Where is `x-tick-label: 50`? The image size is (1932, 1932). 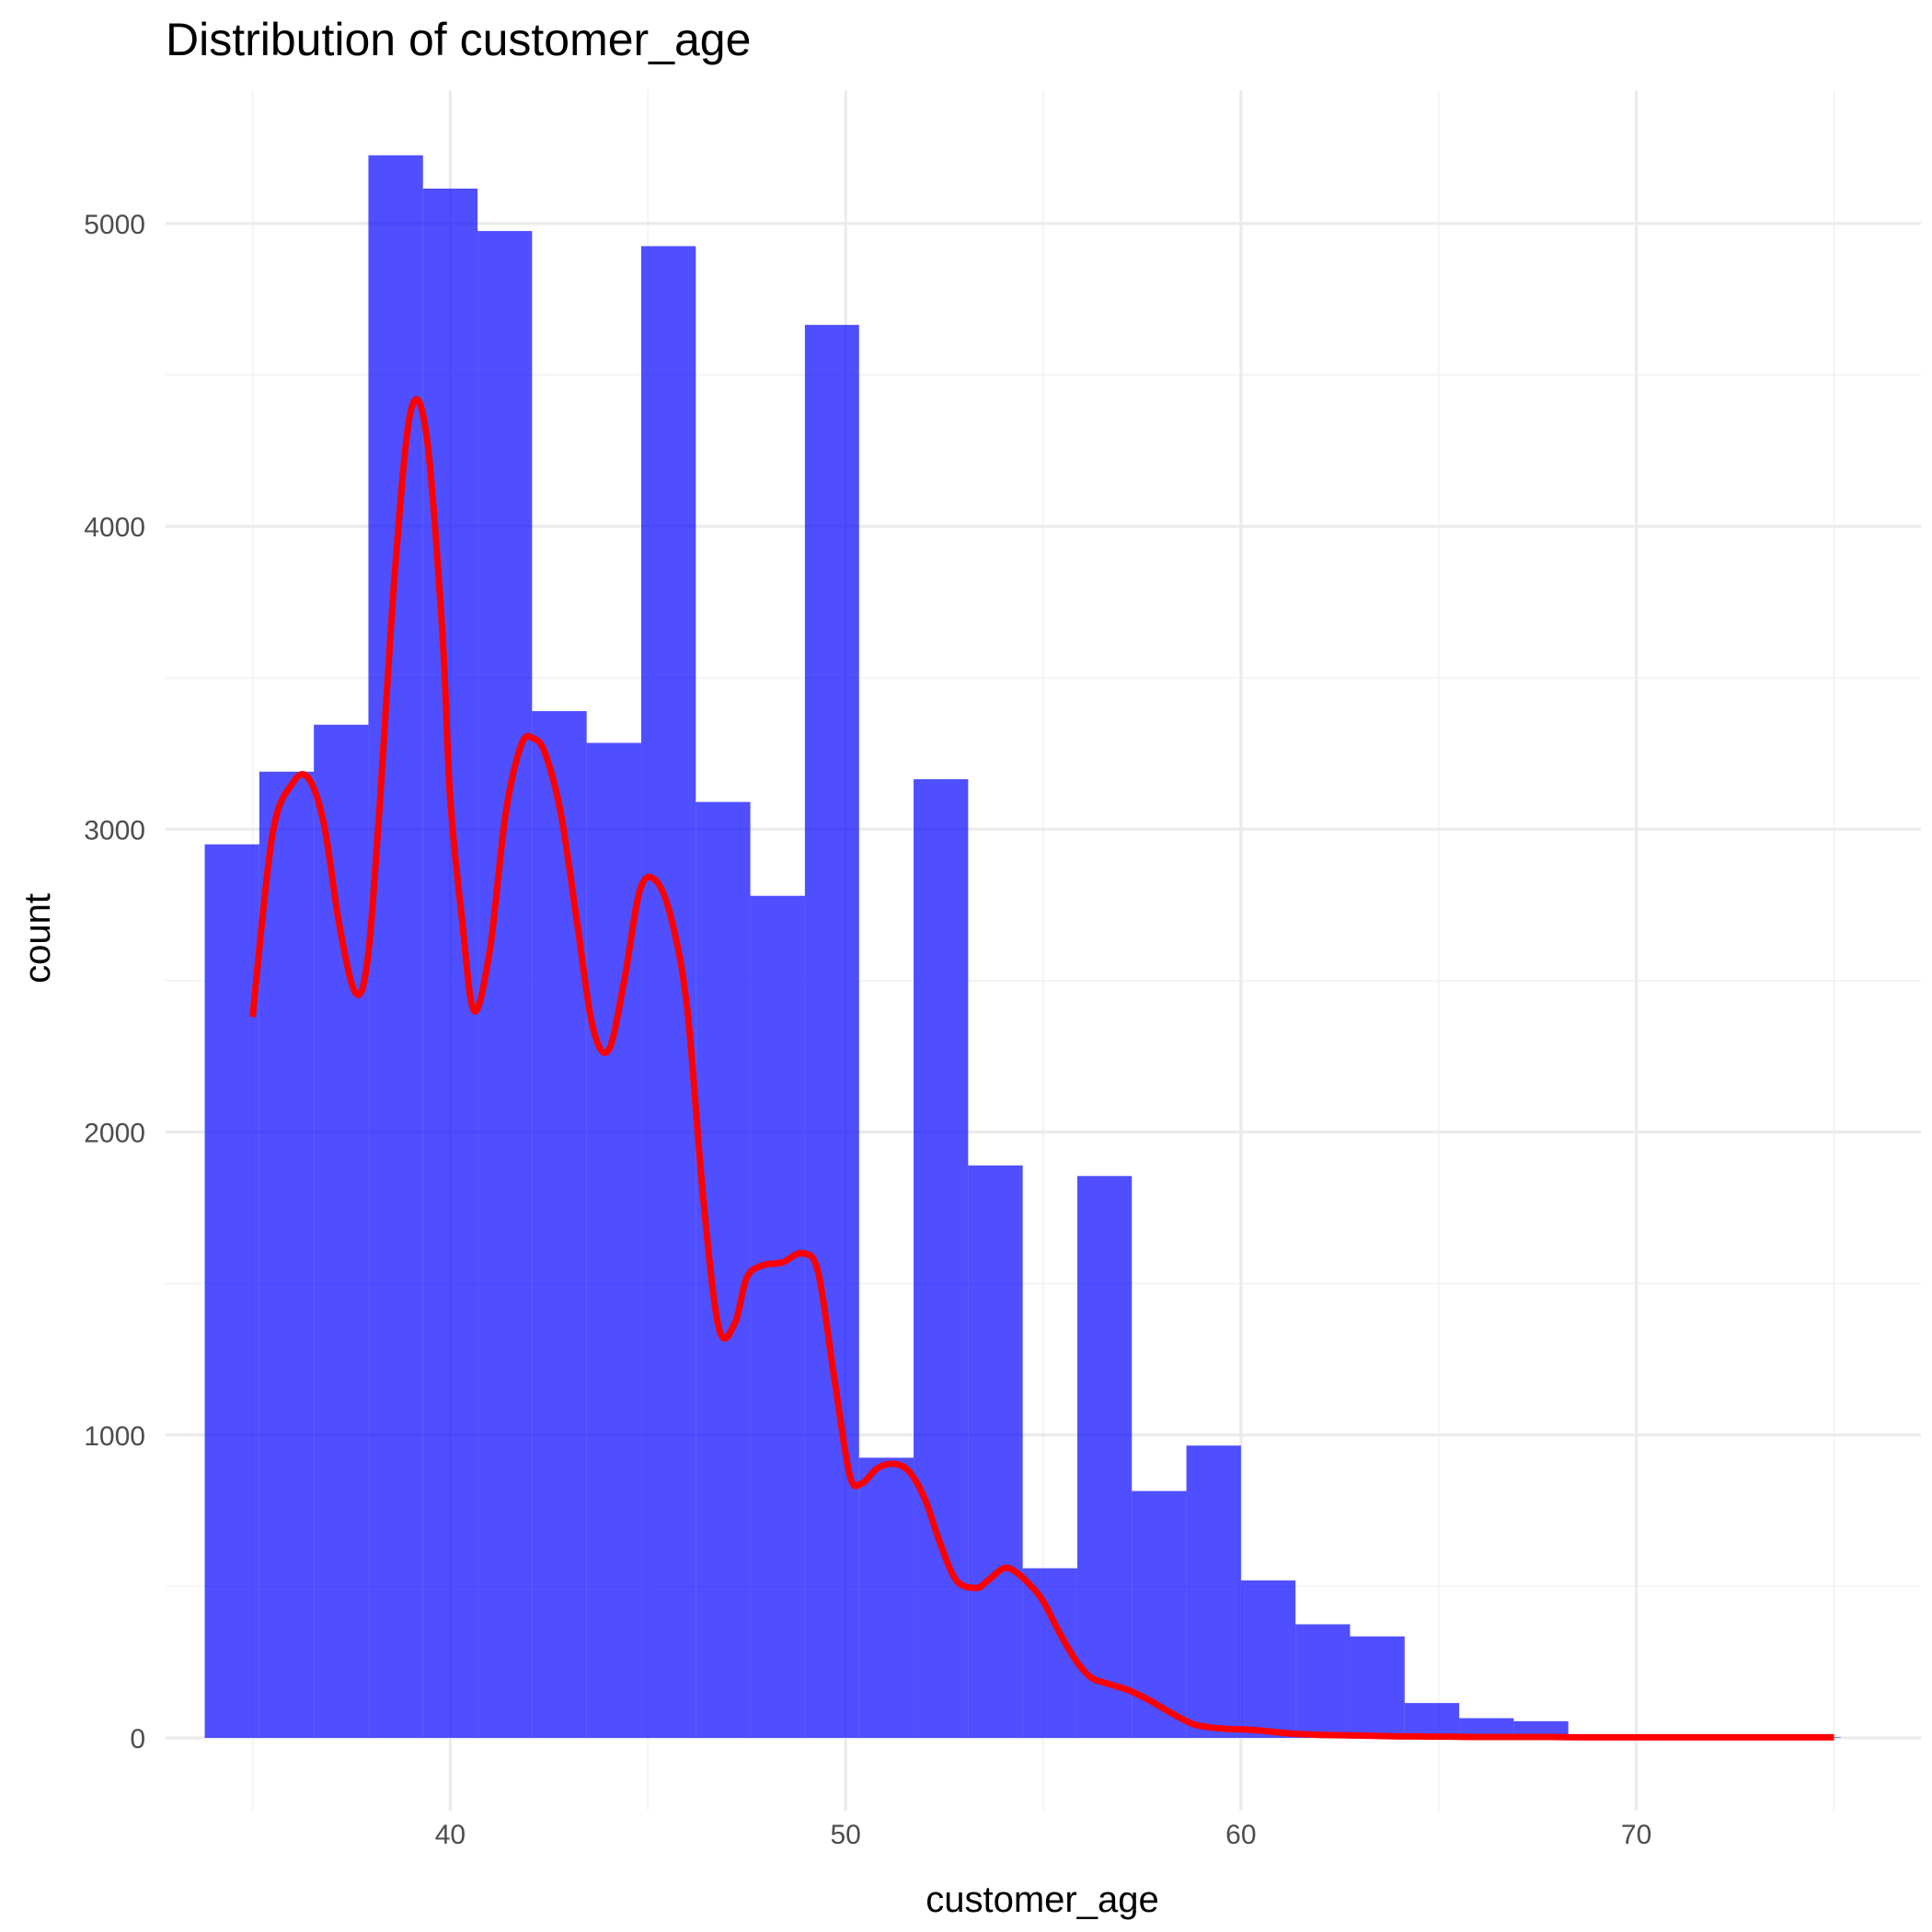 x-tick-label: 50 is located at coordinates (845, 1835).